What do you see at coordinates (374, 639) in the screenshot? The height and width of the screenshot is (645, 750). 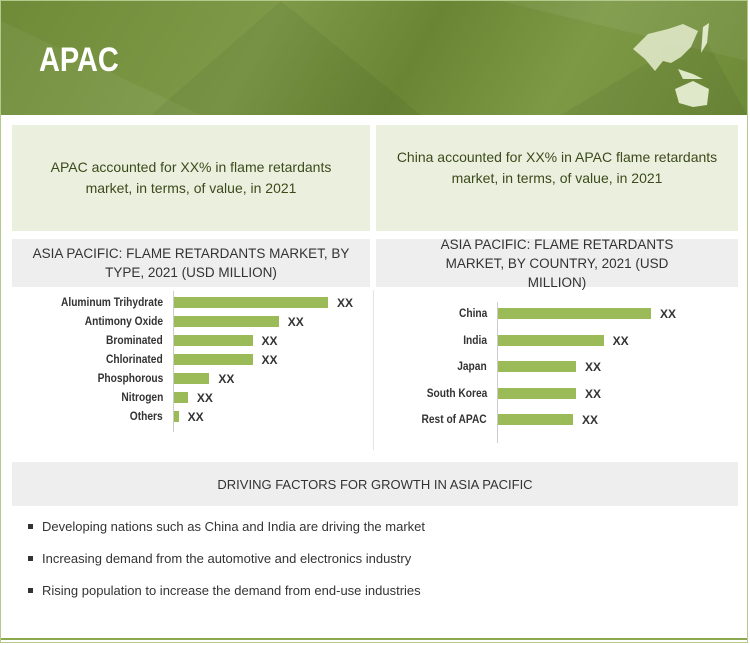 I see `bottom-rule` at bounding box center [374, 639].